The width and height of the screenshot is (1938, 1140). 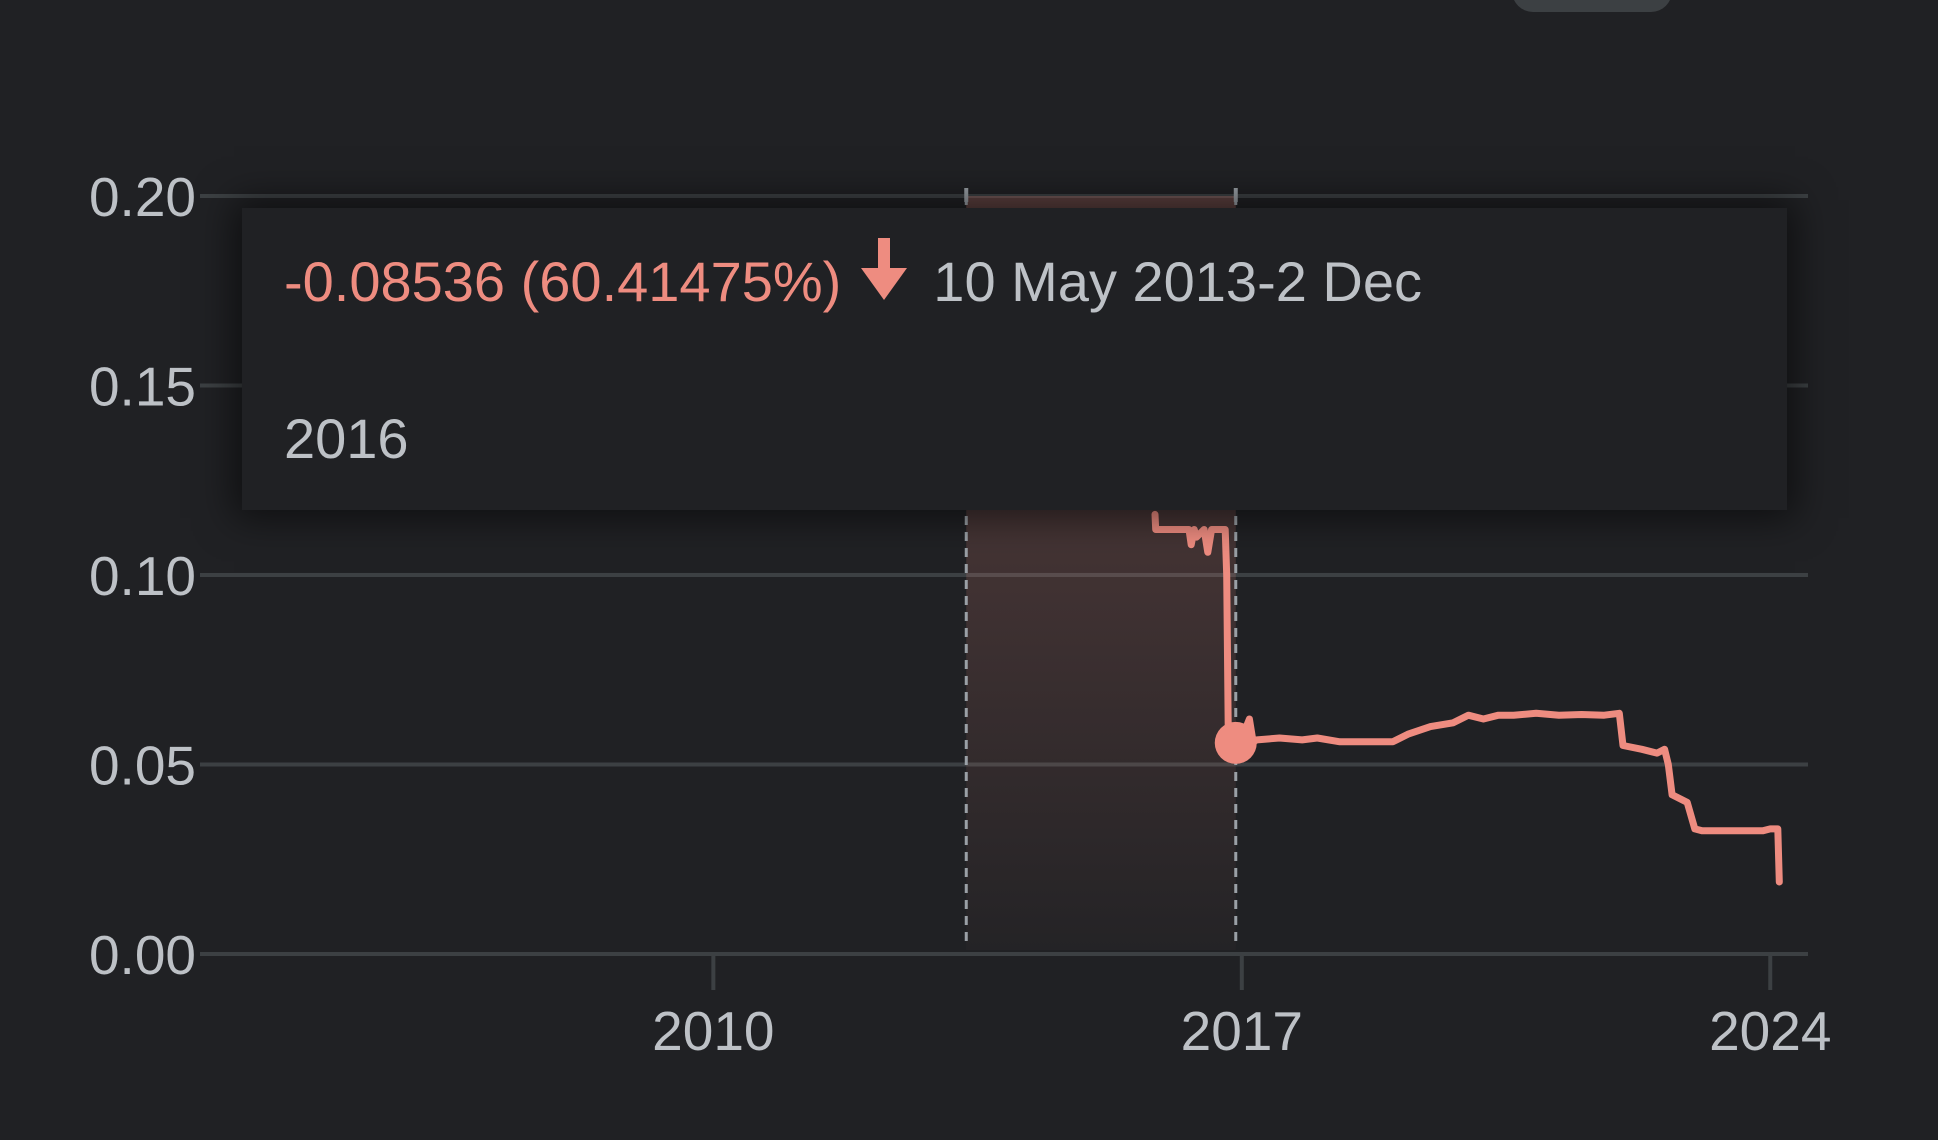 I want to click on change-value: -0.08536 (60.41475%), so click(x=563, y=281).